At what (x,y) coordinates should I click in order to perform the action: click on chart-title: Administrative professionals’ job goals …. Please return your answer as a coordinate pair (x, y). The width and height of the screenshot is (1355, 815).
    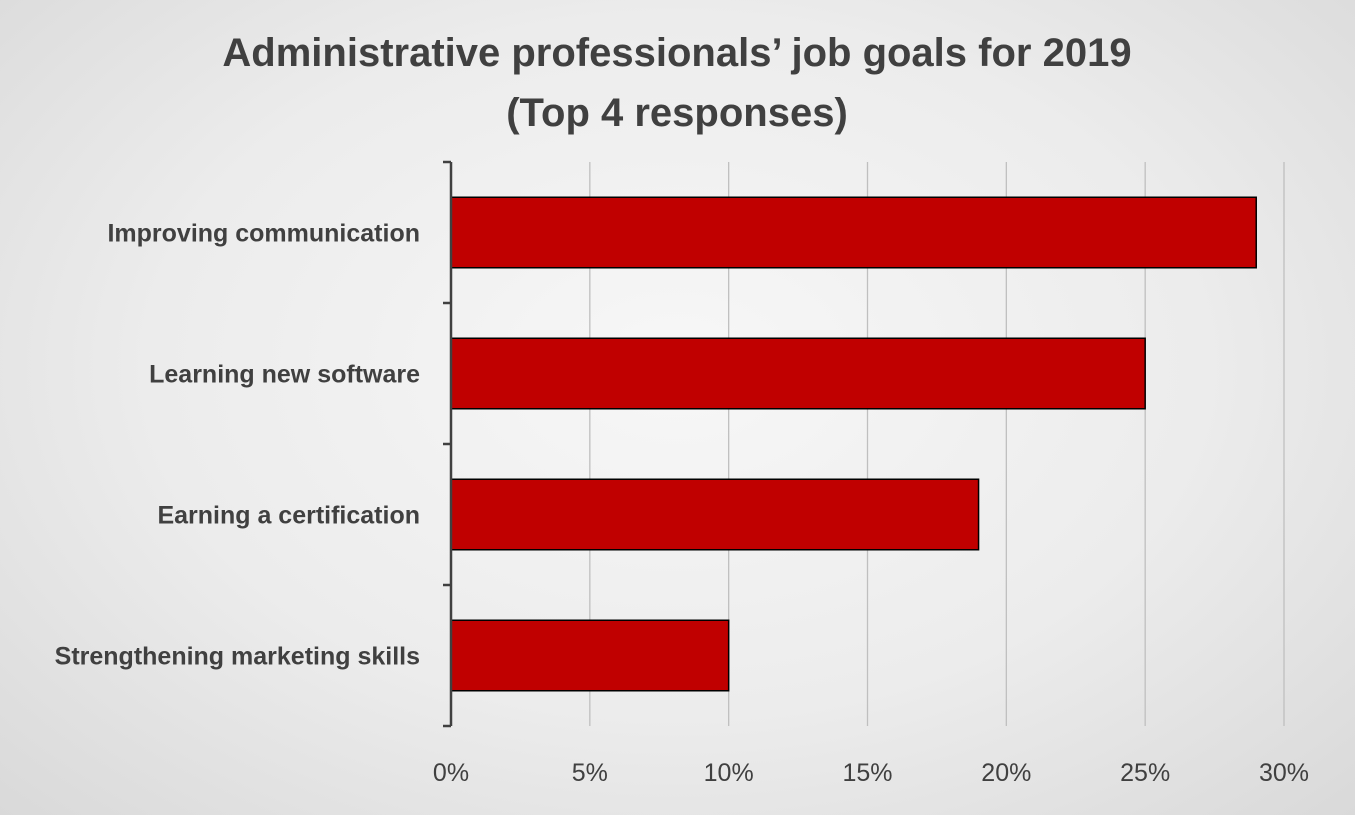
    Looking at the image, I should click on (676, 83).